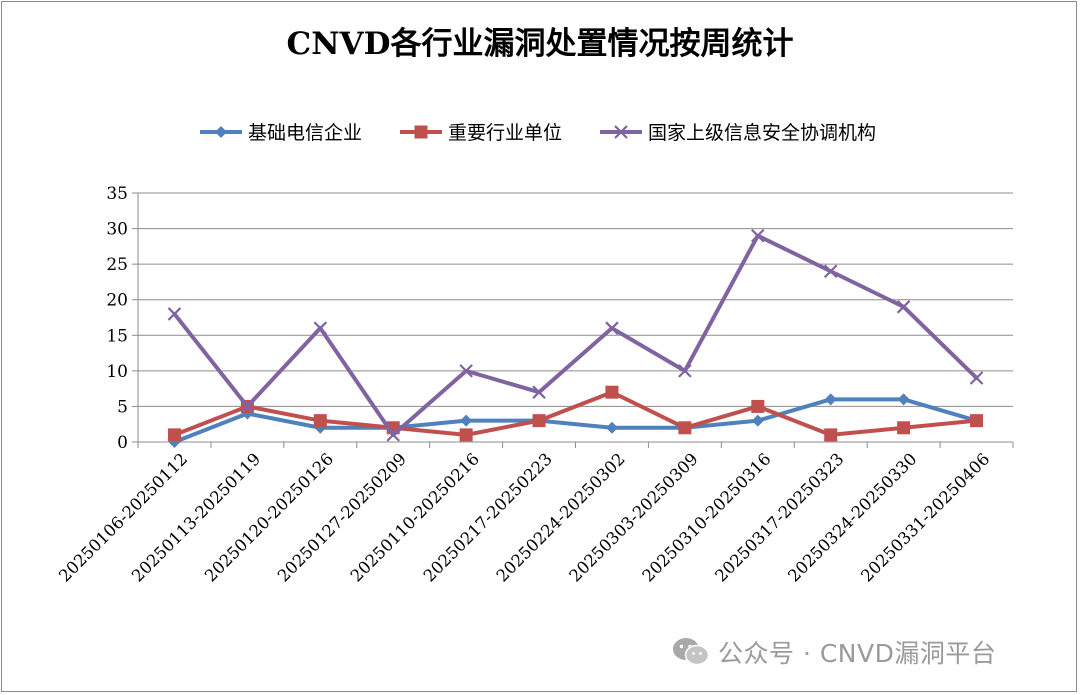 The image size is (1080, 695). I want to click on chart-title: CNVD各行业漏洞处置情况按周统计, so click(540, 44).